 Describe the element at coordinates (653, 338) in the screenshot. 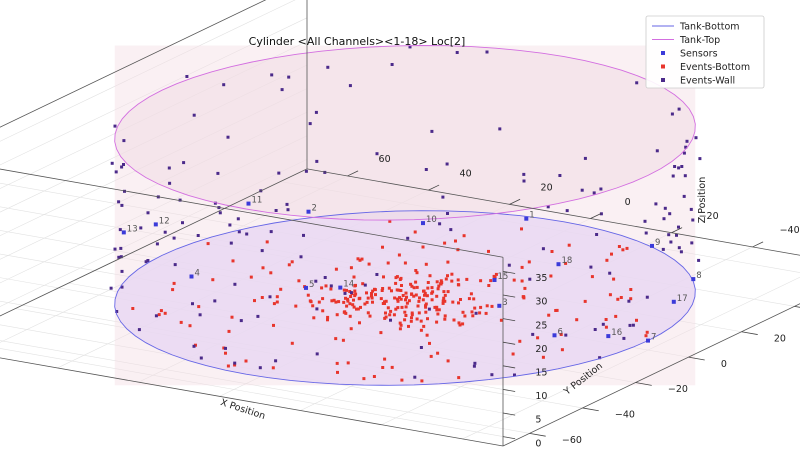

I see `sensor-label: 7` at that location.